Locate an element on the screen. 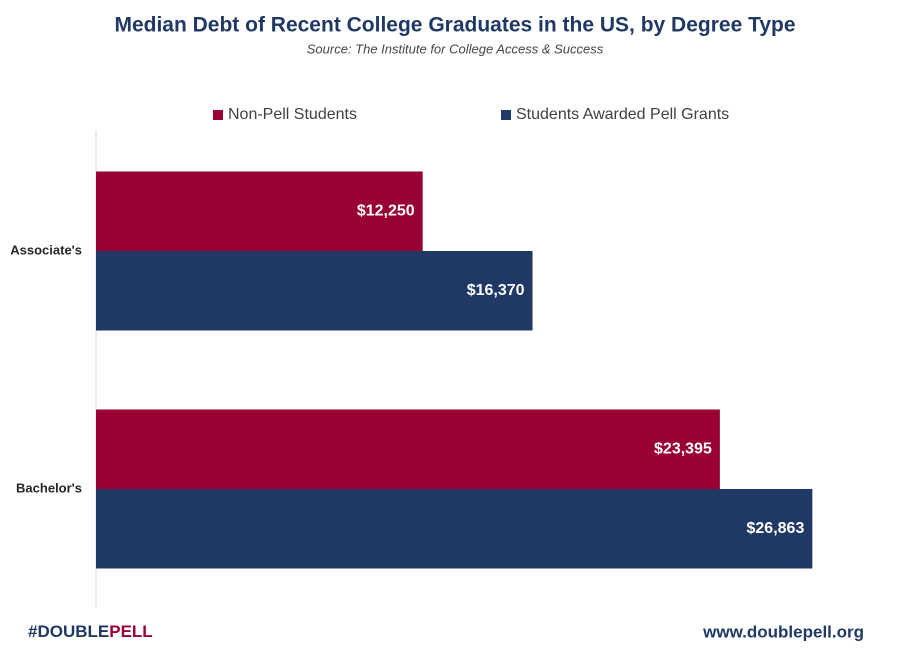 This screenshot has height=661, width=910. hashtag-part: PELL is located at coordinates (130, 631).